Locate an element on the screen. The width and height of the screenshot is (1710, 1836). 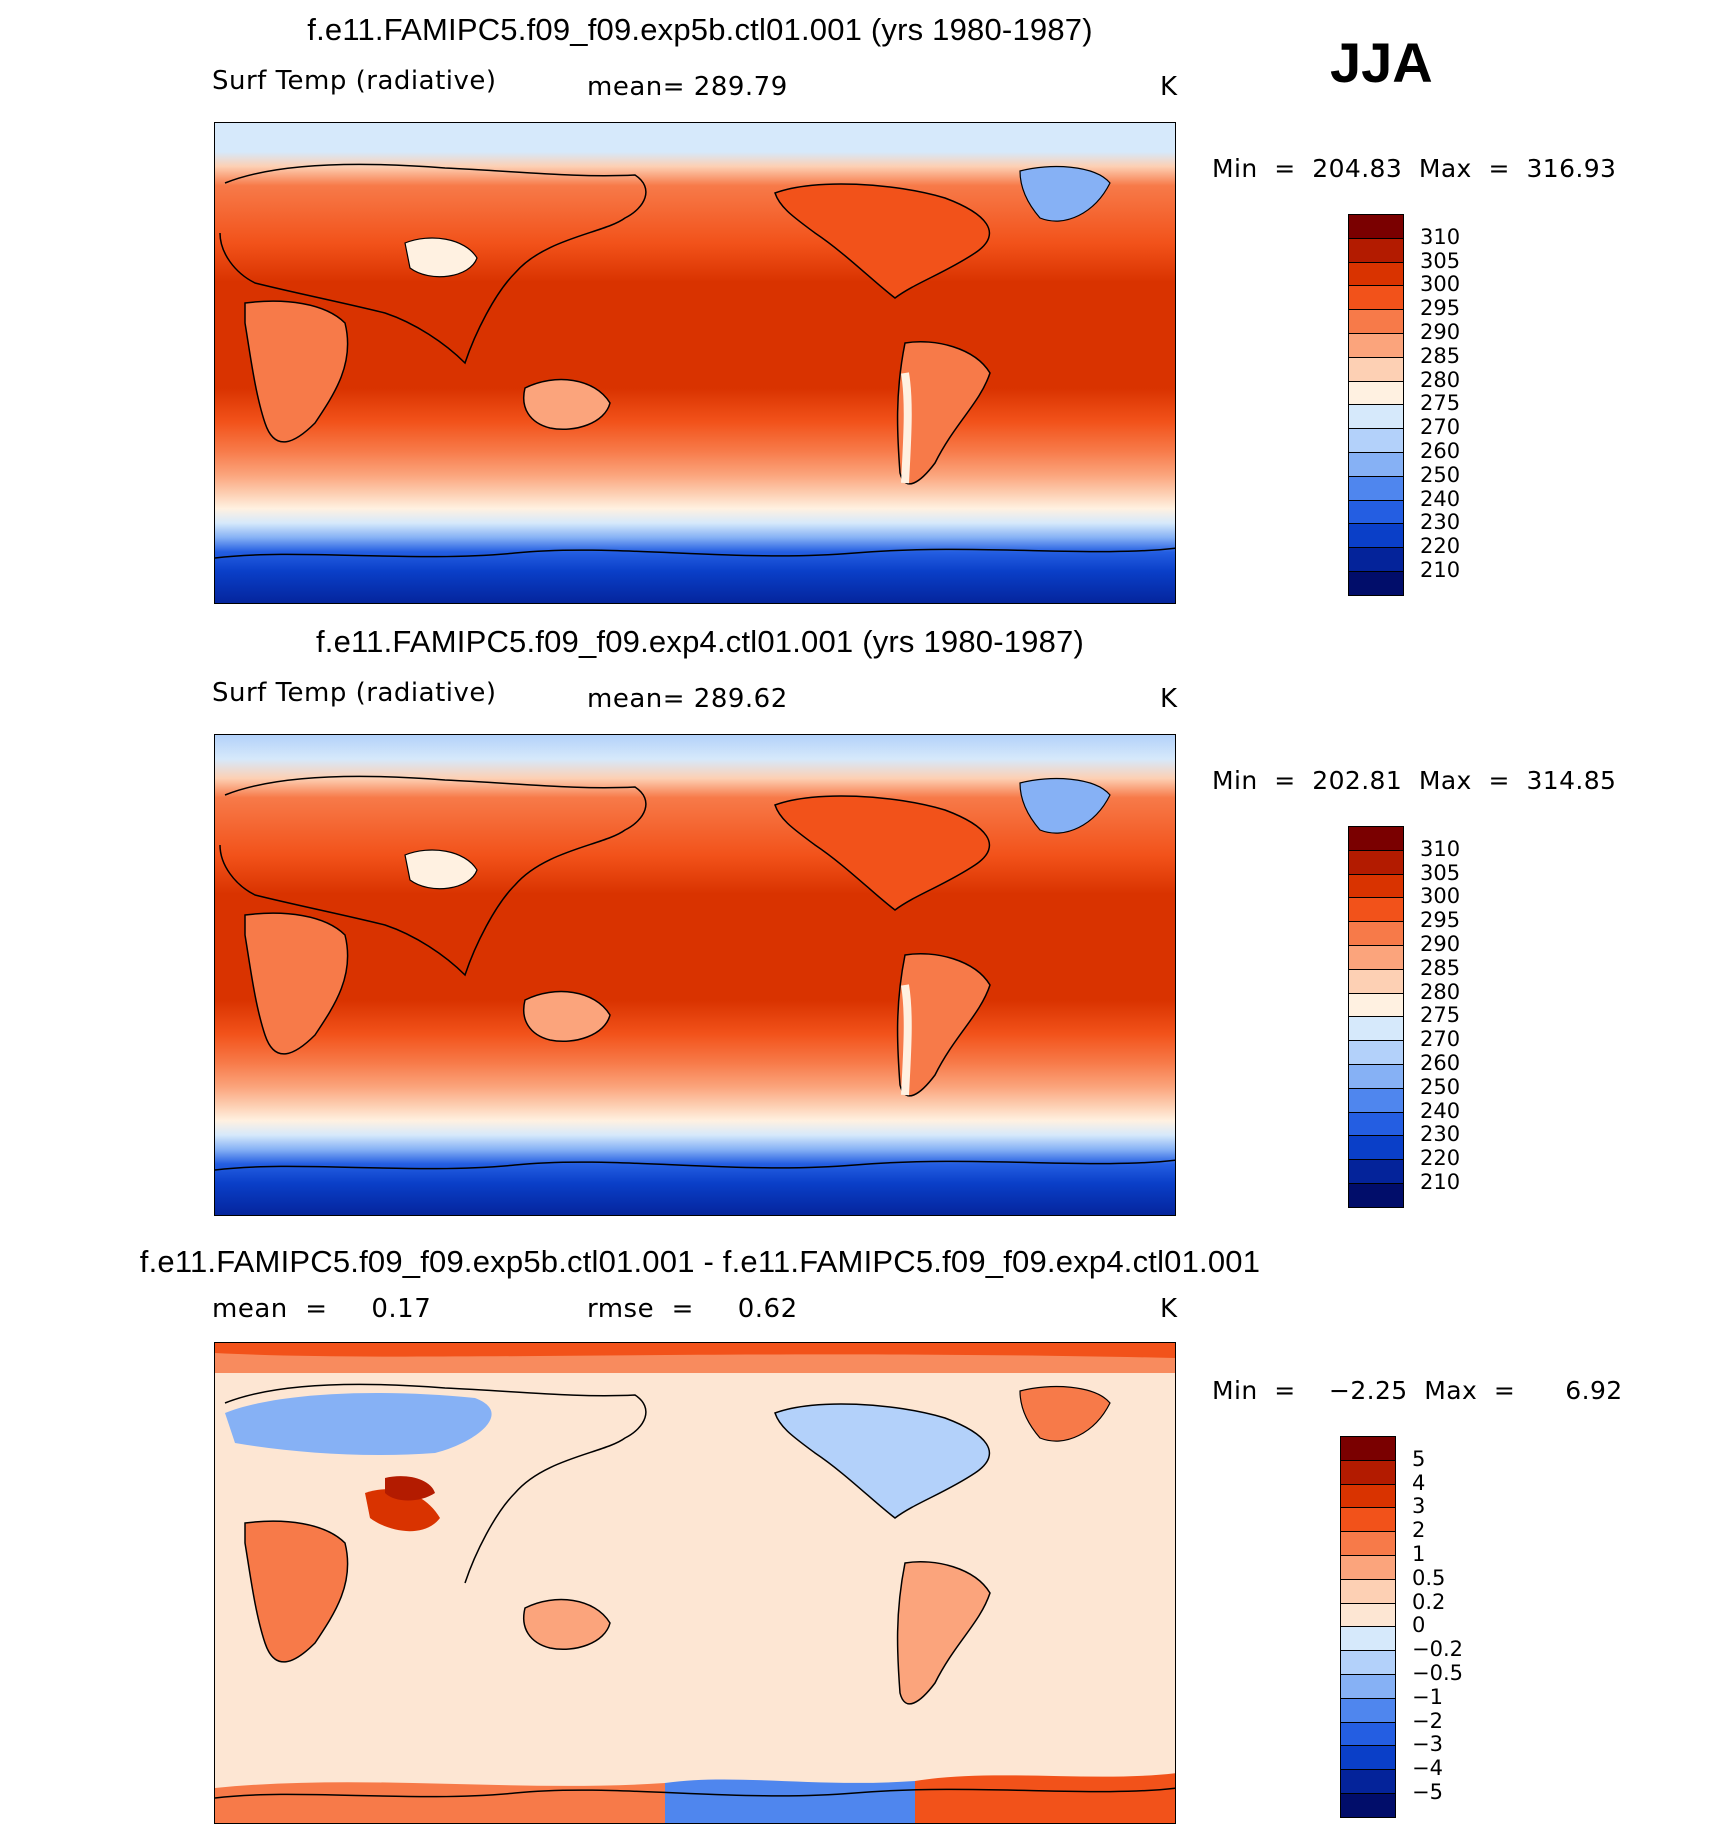
colorbar-tick-label: −4 is located at coordinates (1427, 1768).